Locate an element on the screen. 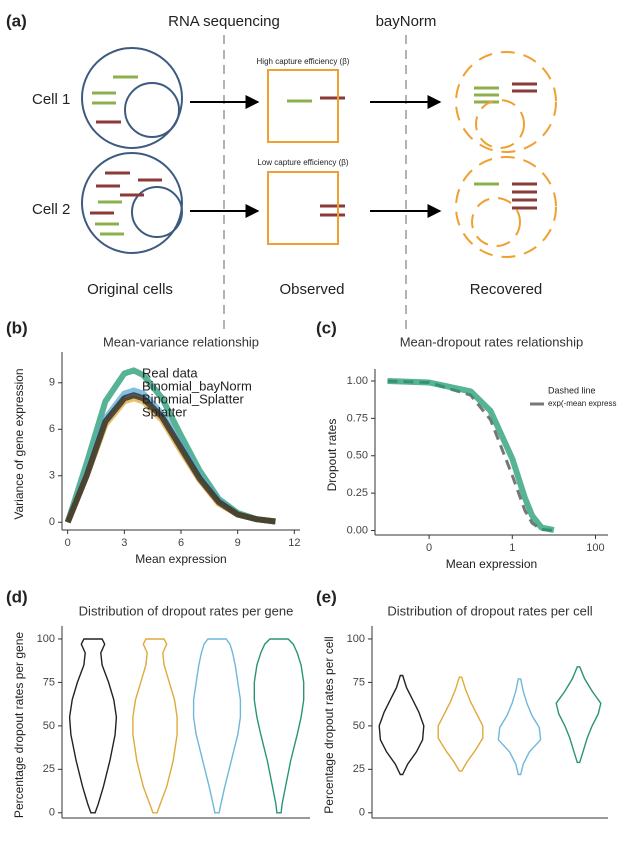 This screenshot has height=852, width=617. stage-label: Observed is located at coordinates (311, 289).